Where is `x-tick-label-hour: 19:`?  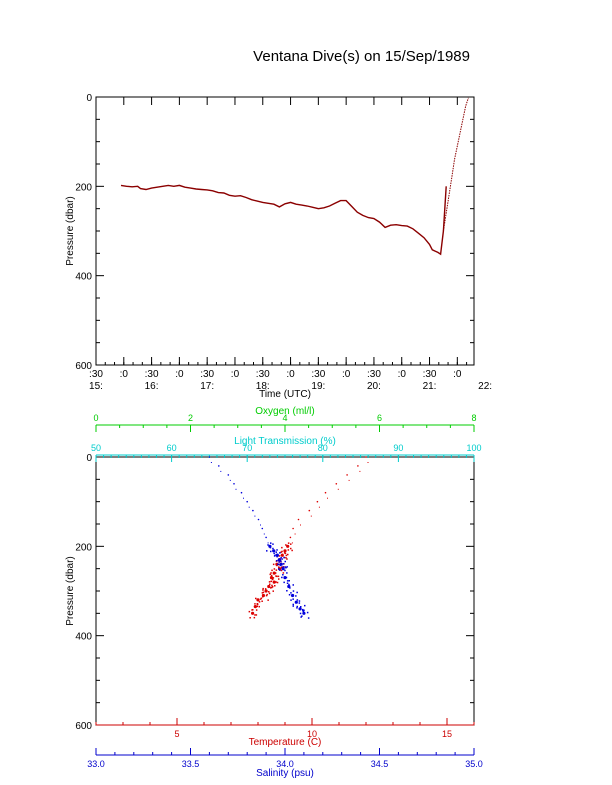
x-tick-label-hour: 19: is located at coordinates (318, 386).